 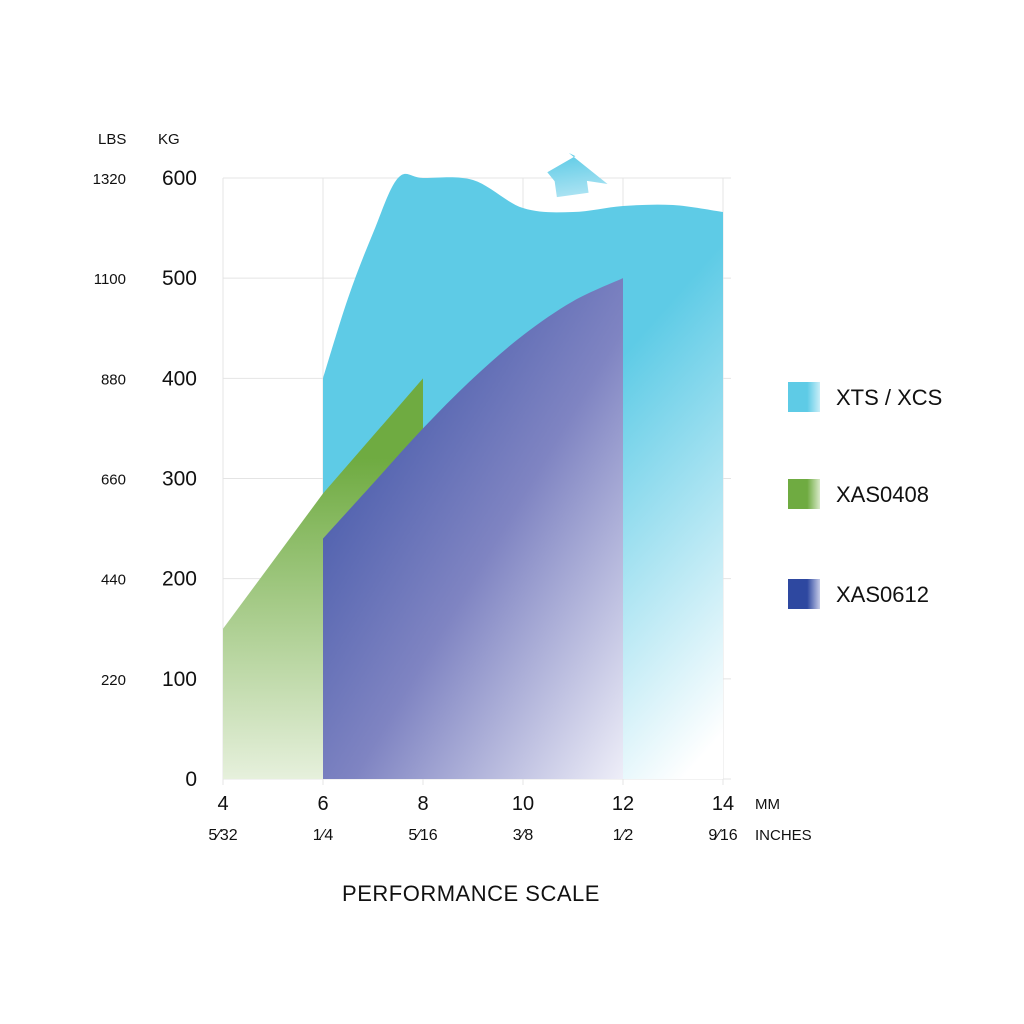 What do you see at coordinates (179, 178) in the screenshot?
I see `y-tick-kg: 600` at bounding box center [179, 178].